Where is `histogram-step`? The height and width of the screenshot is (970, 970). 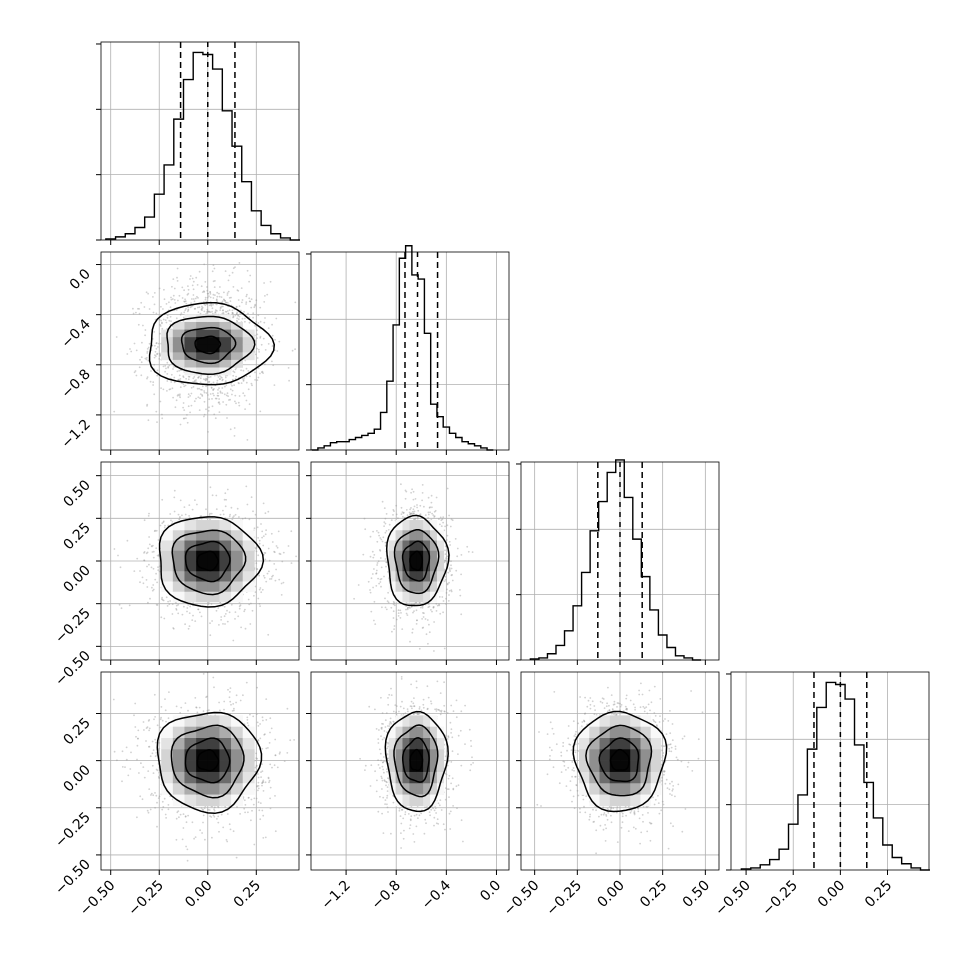
histogram-step is located at coordinates (402, 348).